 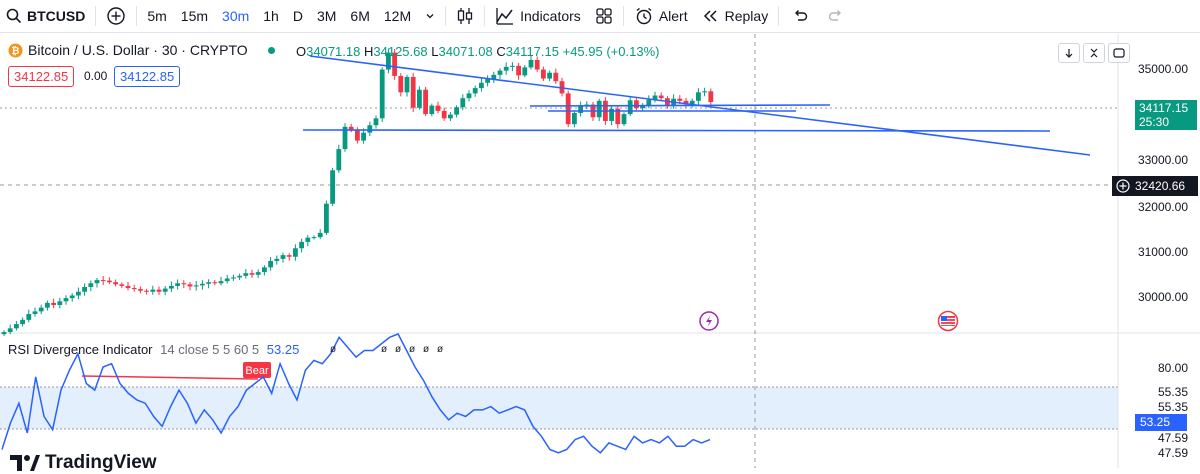 What do you see at coordinates (157, 16) in the screenshot?
I see `interval-5m: 5m` at bounding box center [157, 16].